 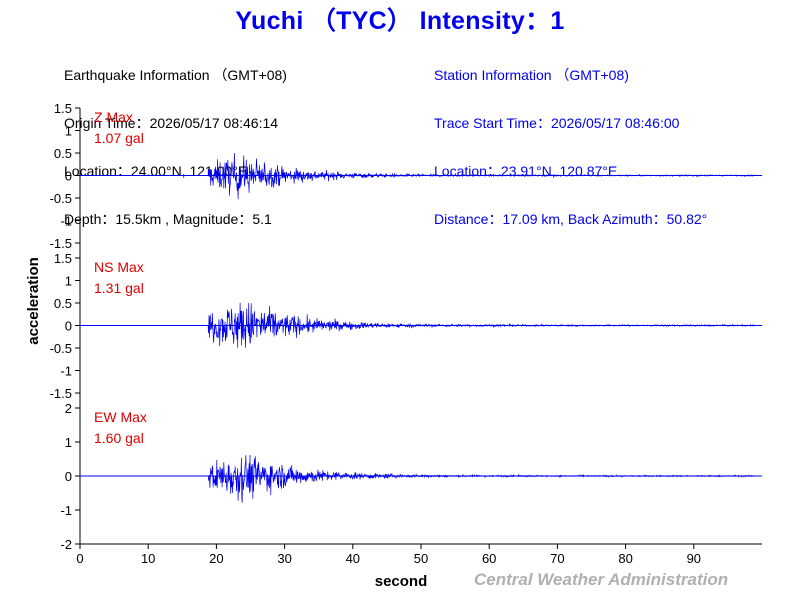 What do you see at coordinates (571, 219) in the screenshot?
I see `distance-azimuth: Distance：17.09 km, Back Azimuth：50.82°` at bounding box center [571, 219].